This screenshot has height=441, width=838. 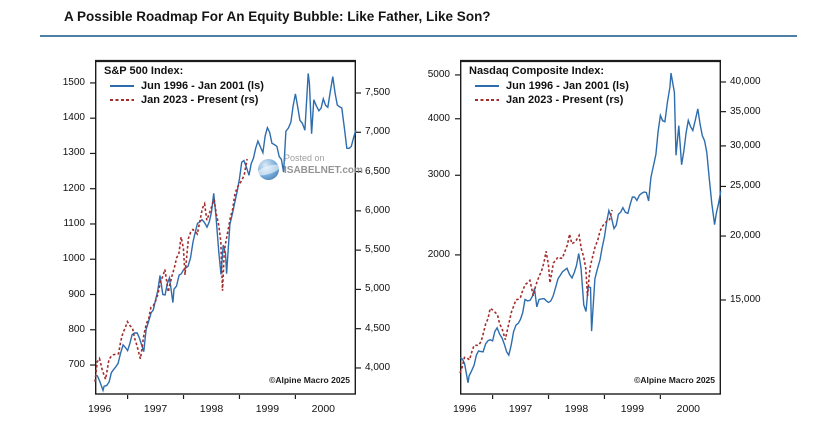 I want to click on left-axis-tick-label: 1000, so click(x=73, y=259).